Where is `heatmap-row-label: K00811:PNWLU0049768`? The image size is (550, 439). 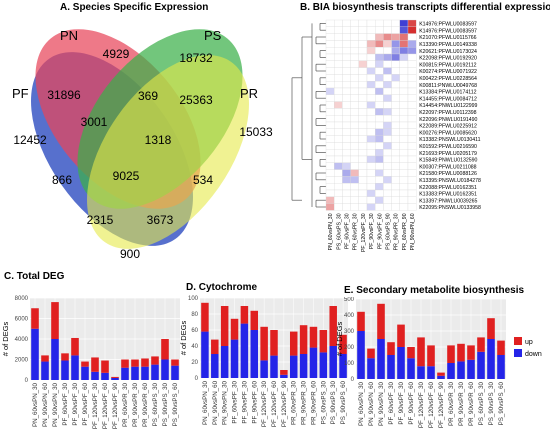
heatmap-row-label: K00811:PNWLU0049768 is located at coordinates (448, 86).